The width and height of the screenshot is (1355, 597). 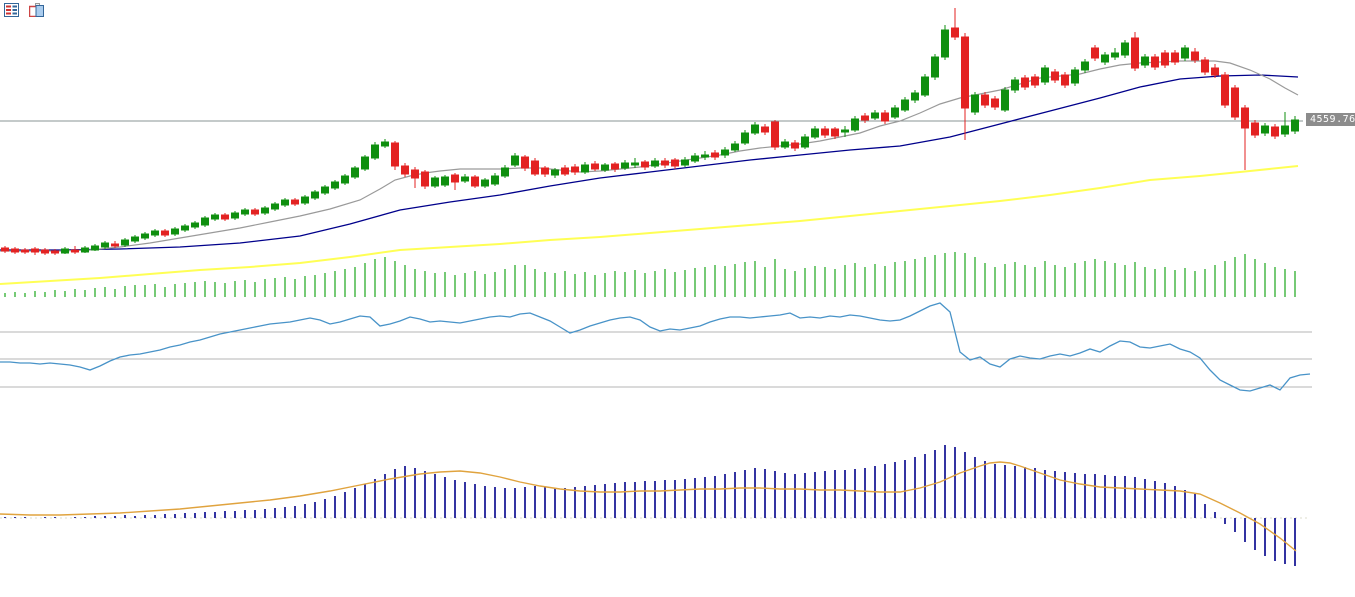 I want to click on toolbar, so click(x=24, y=10).